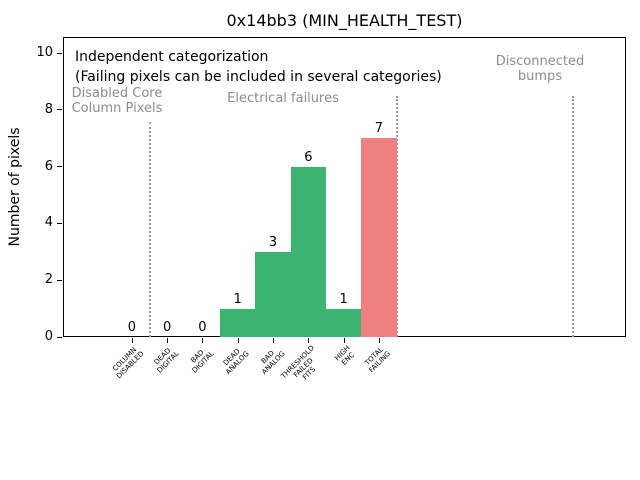  I want to click on x-tick-label-column-disabled: COLUMN DISABLED, so click(128, 363).